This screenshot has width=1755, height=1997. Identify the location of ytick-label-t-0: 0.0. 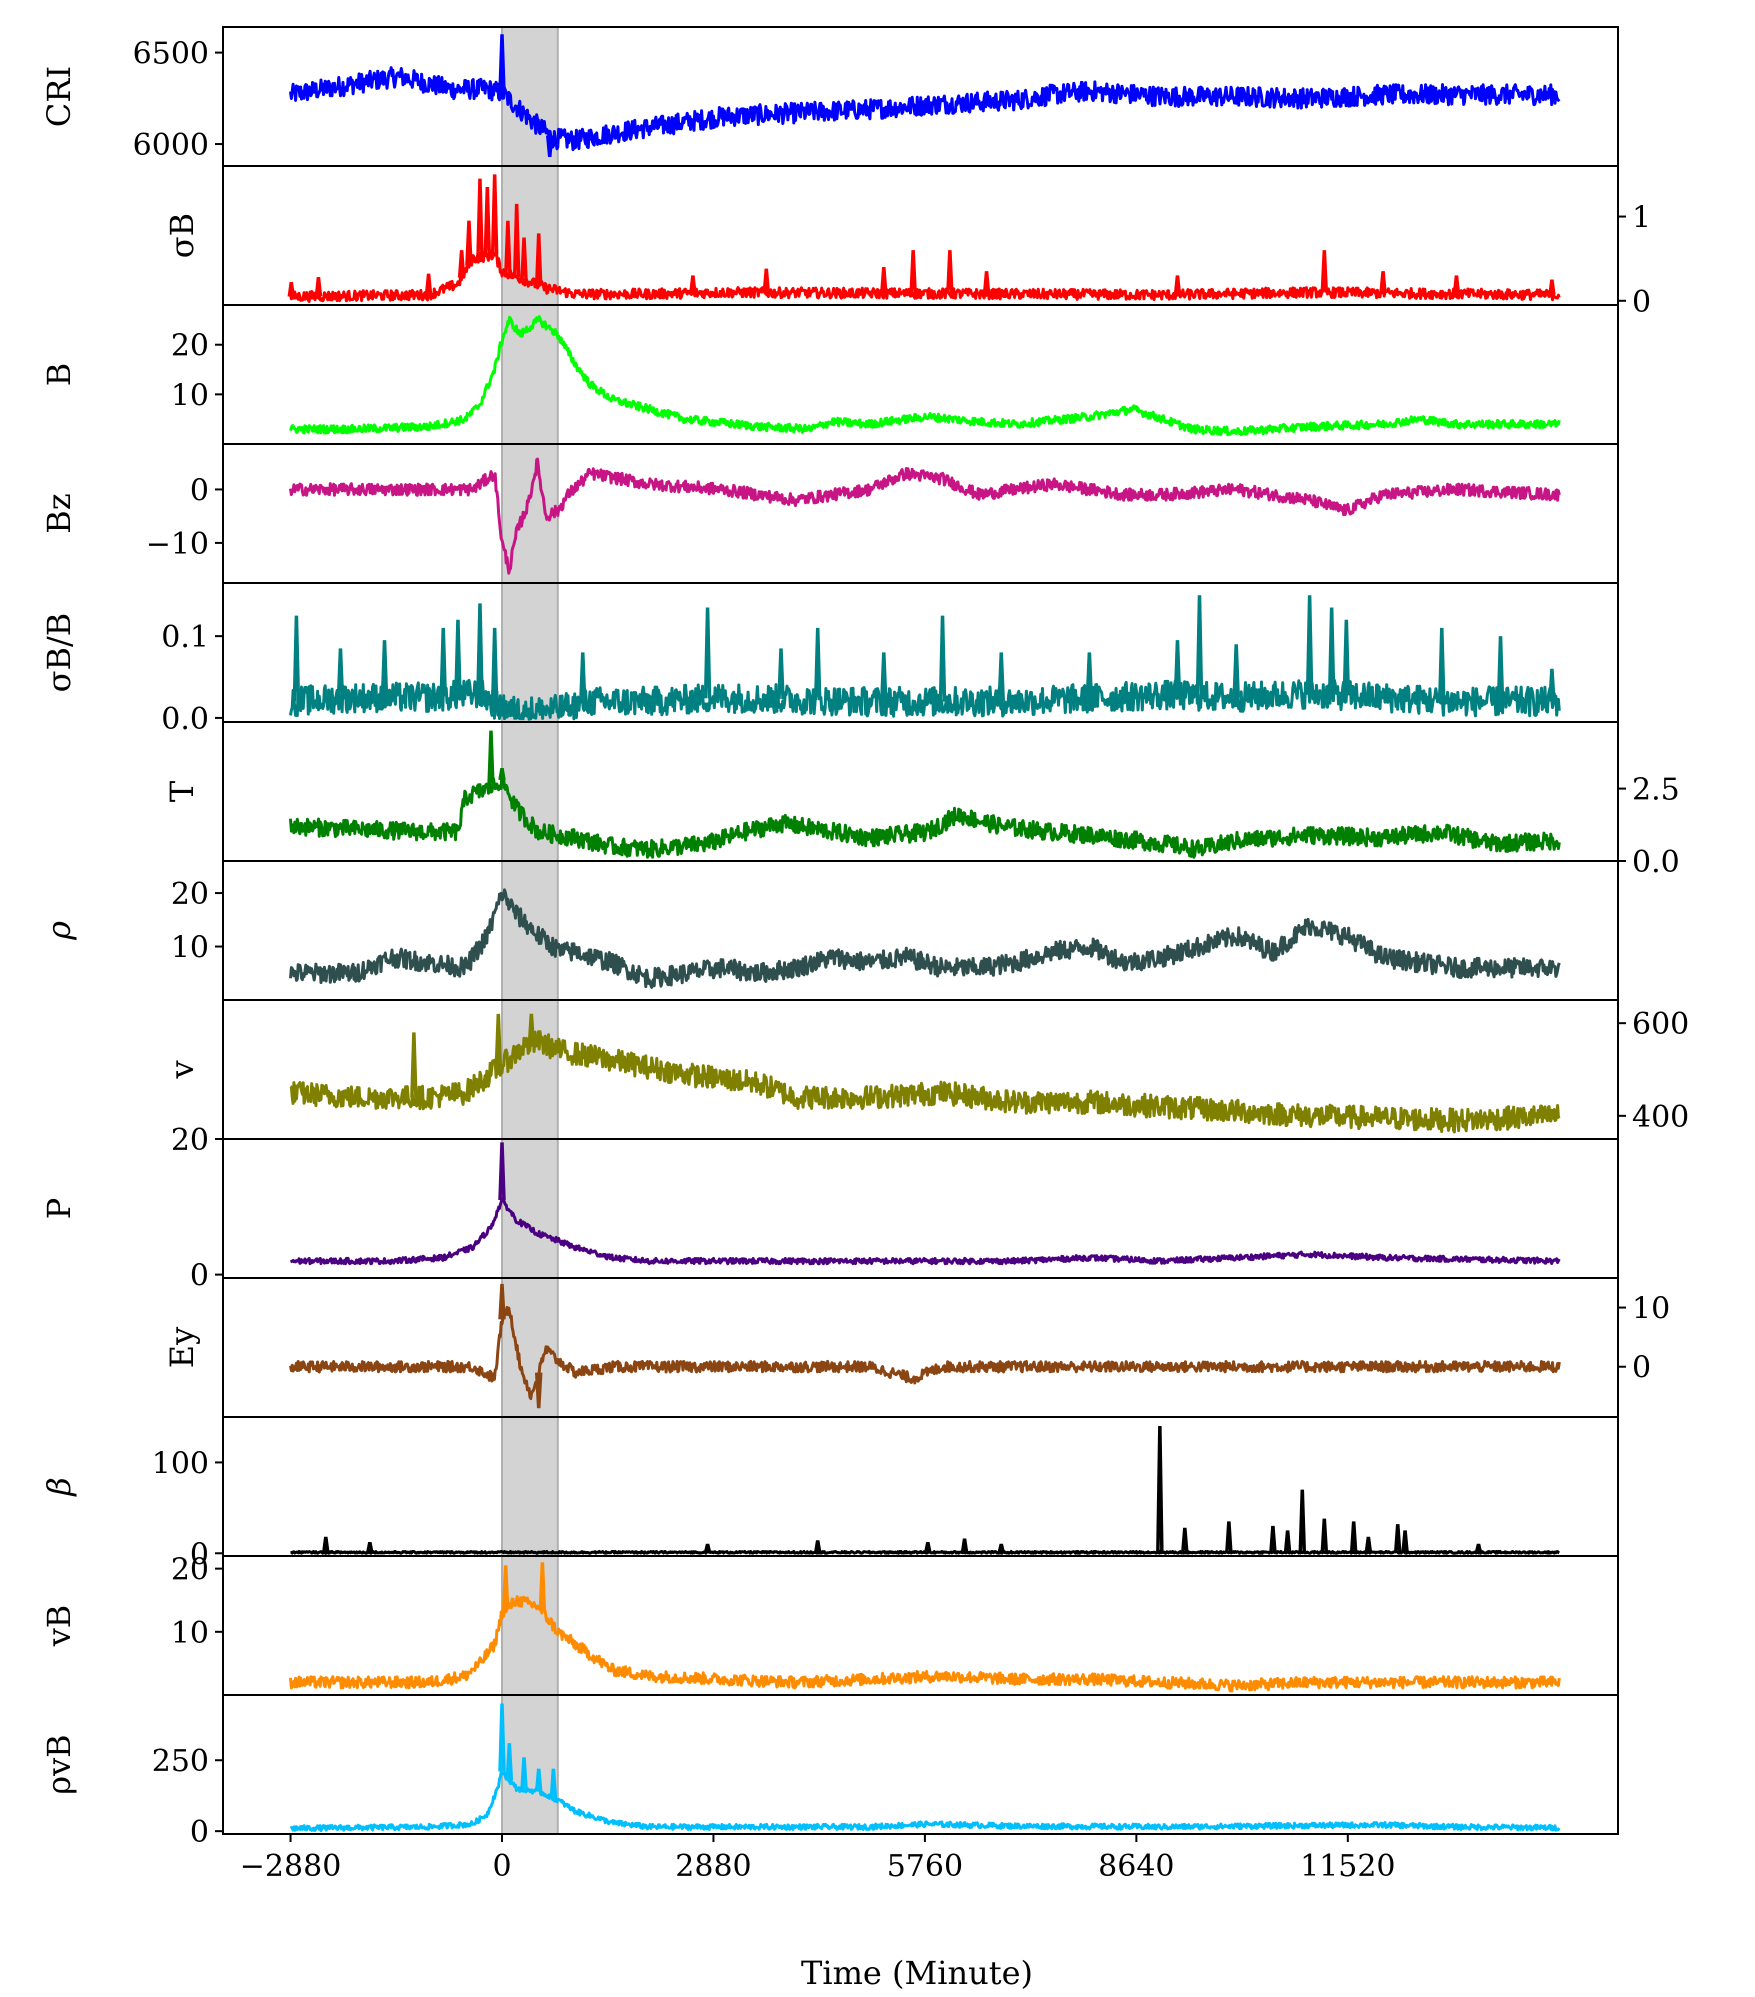
(1656, 862).